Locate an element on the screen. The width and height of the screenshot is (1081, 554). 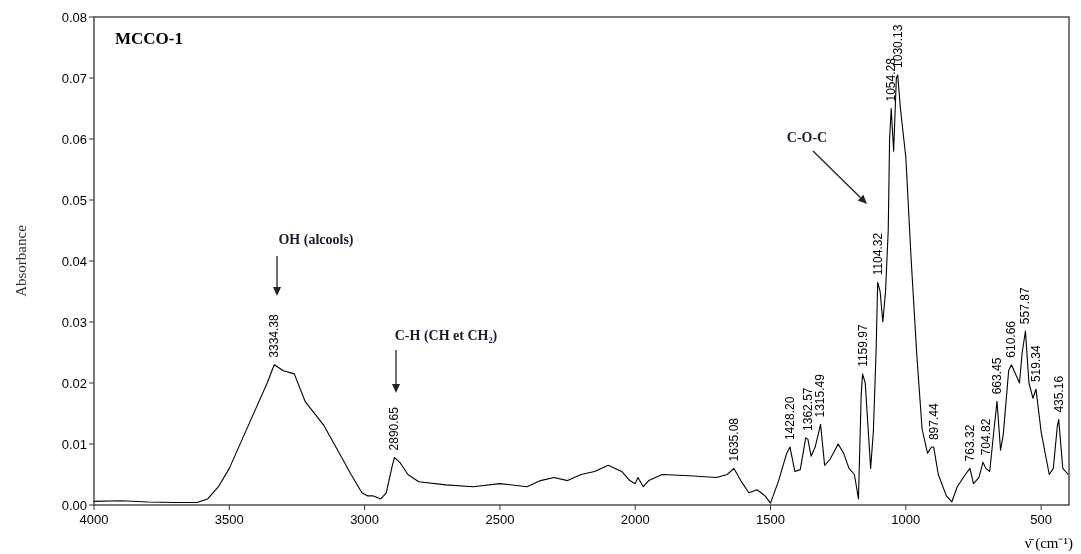
x-tick-label: 500 is located at coordinates (1041, 519).